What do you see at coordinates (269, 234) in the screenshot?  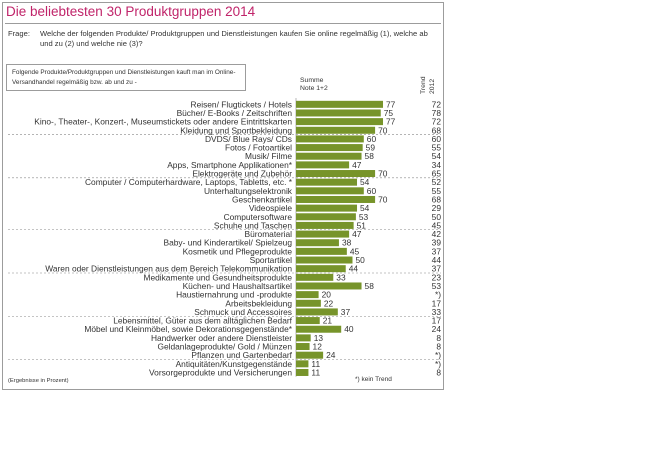 I see `category-label: Büromaterial` at bounding box center [269, 234].